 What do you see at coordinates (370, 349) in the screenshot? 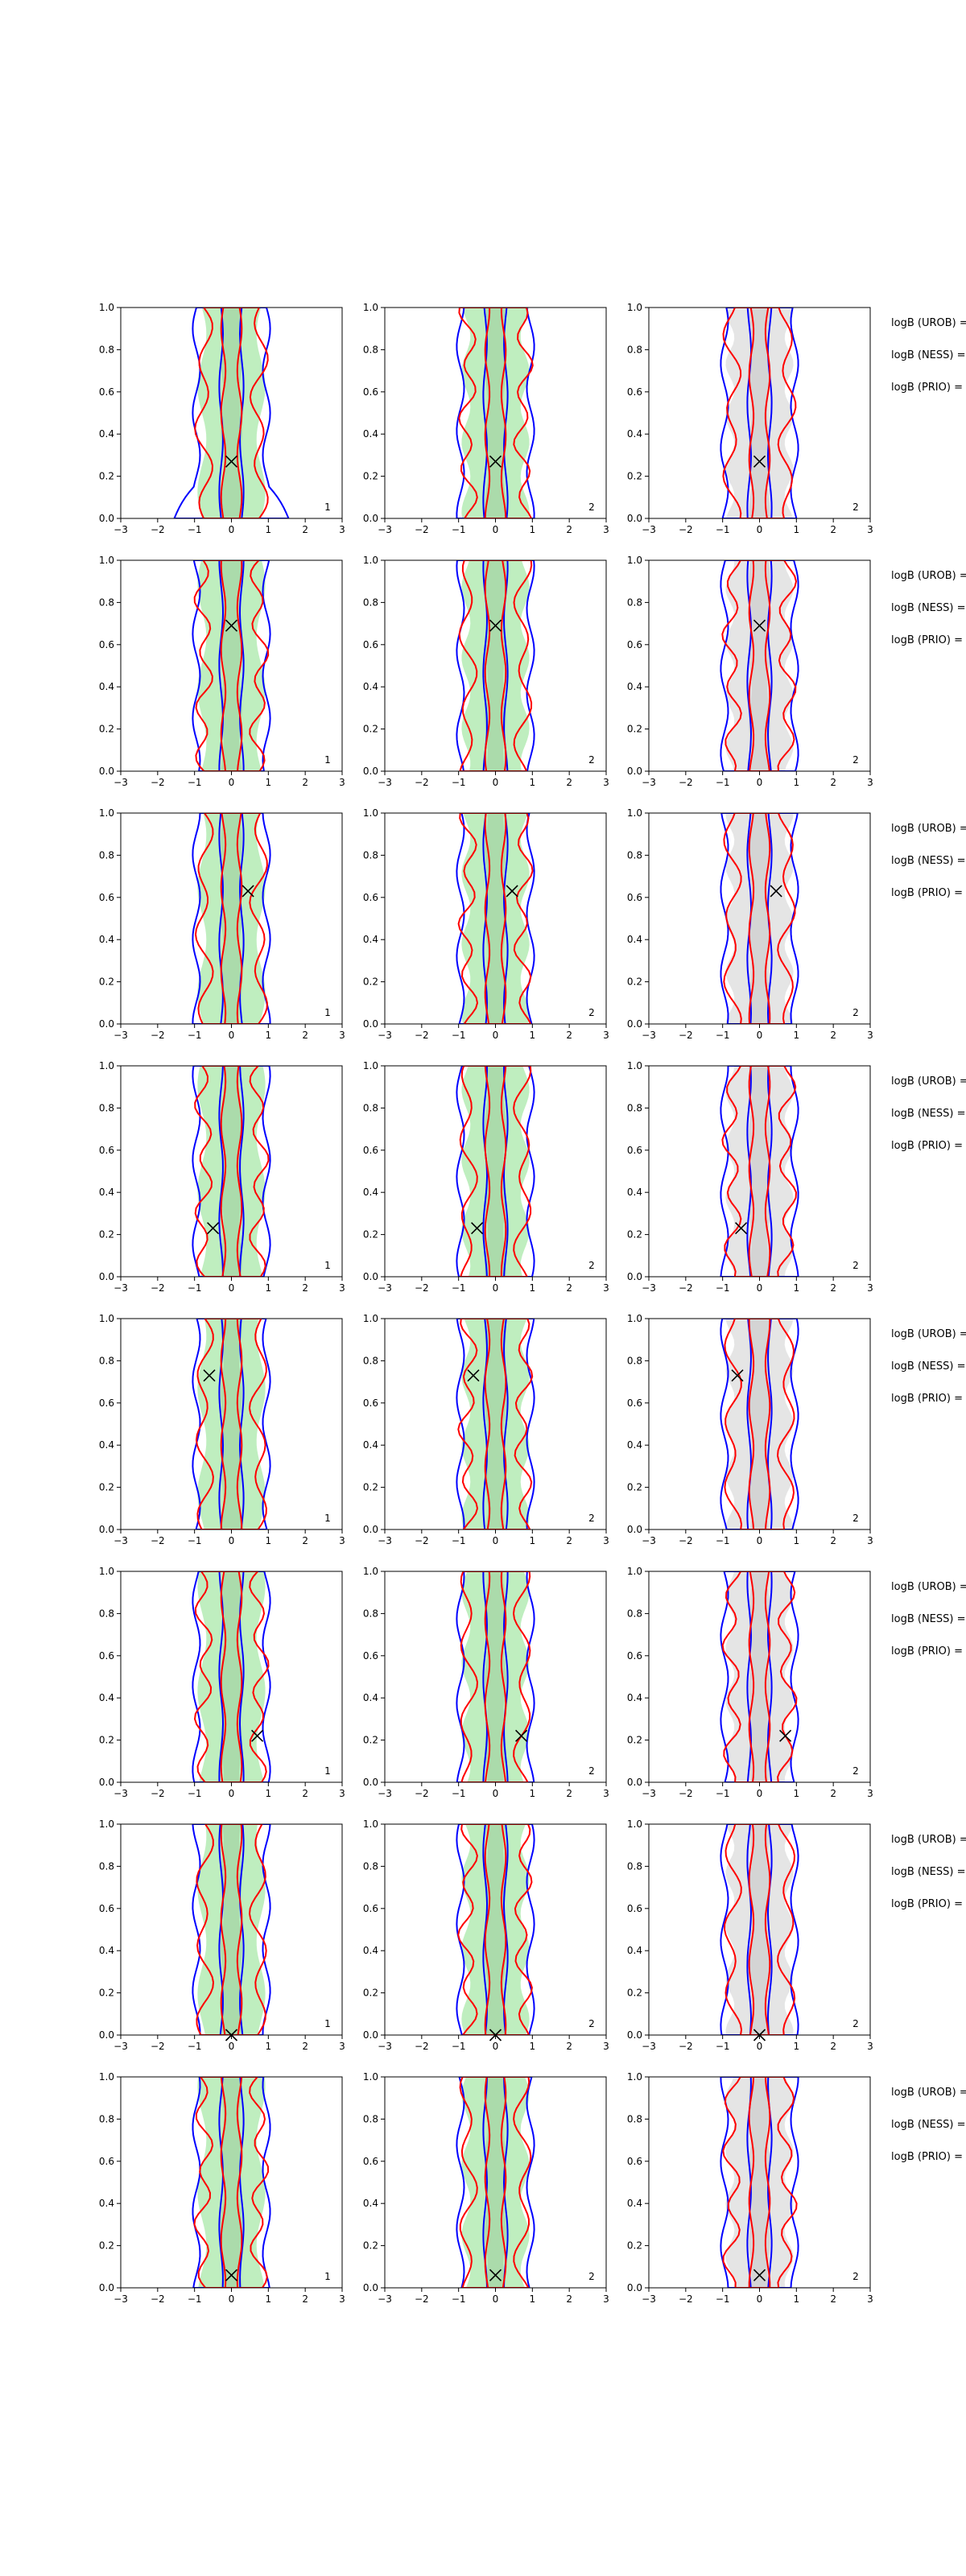
I see `y-tick-label: 0.8` at bounding box center [370, 349].